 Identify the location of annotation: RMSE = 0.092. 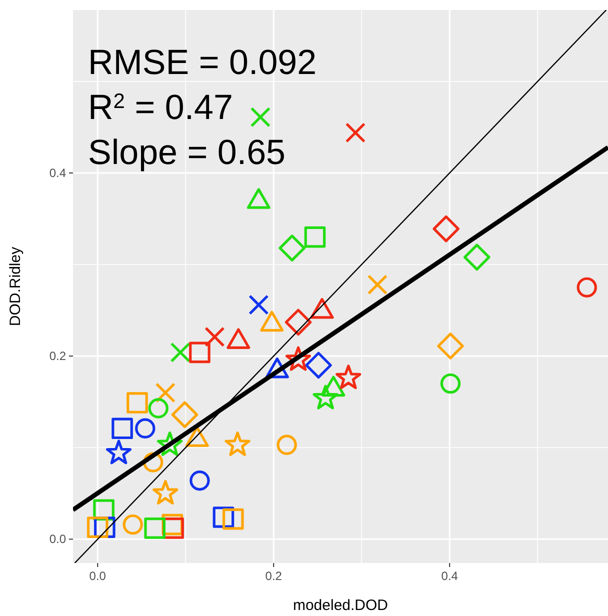
(202, 62).